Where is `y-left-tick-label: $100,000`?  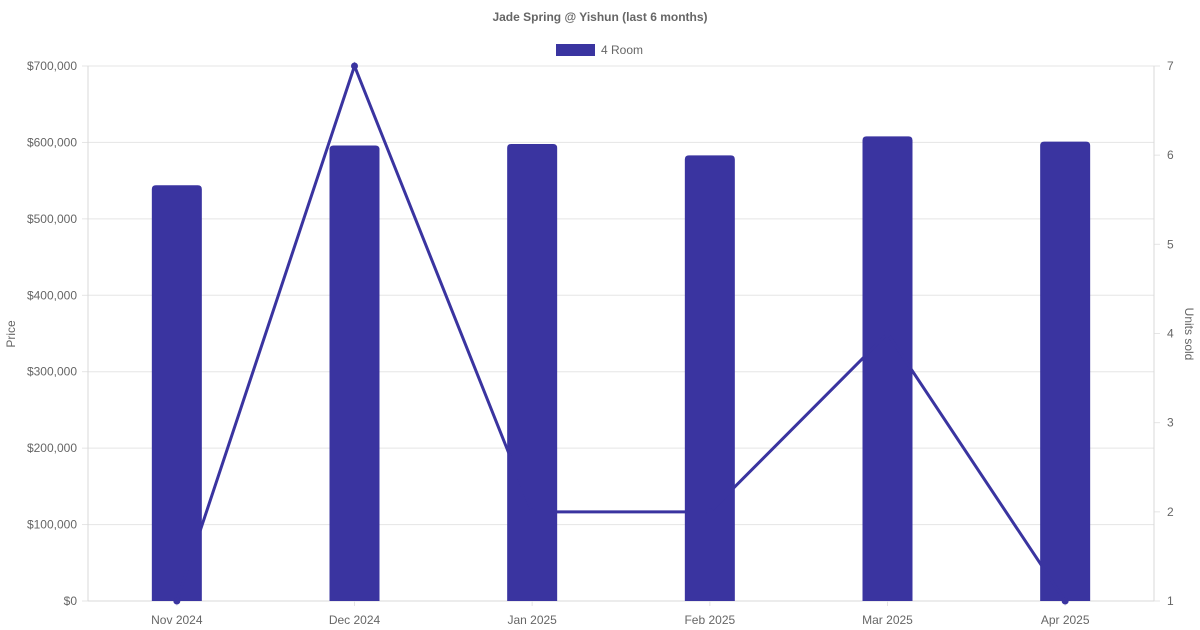 y-left-tick-label: $100,000 is located at coordinates (52, 525).